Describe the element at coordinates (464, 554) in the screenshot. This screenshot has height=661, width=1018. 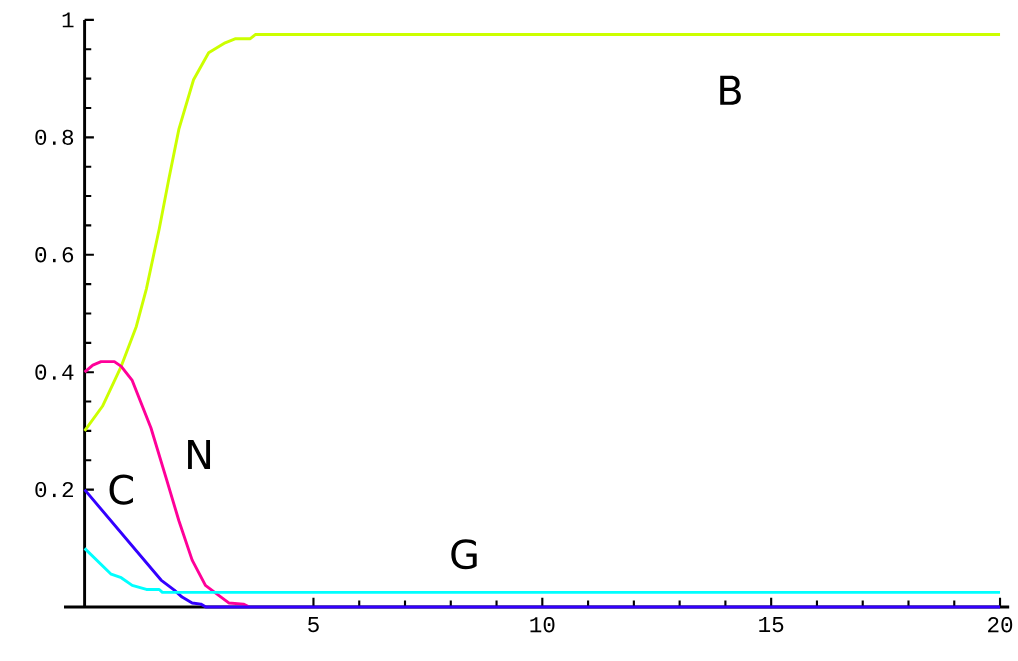
I see `series-label: G` at that location.